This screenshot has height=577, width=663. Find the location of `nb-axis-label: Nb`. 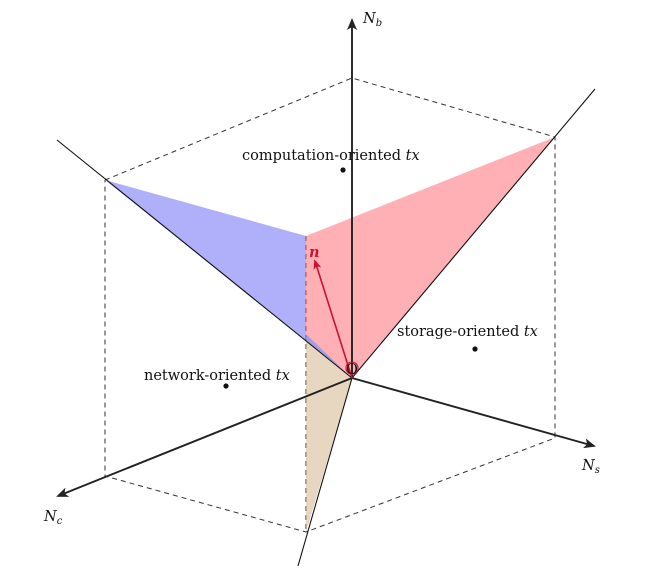

nb-axis-label: Nb is located at coordinates (372, 20).